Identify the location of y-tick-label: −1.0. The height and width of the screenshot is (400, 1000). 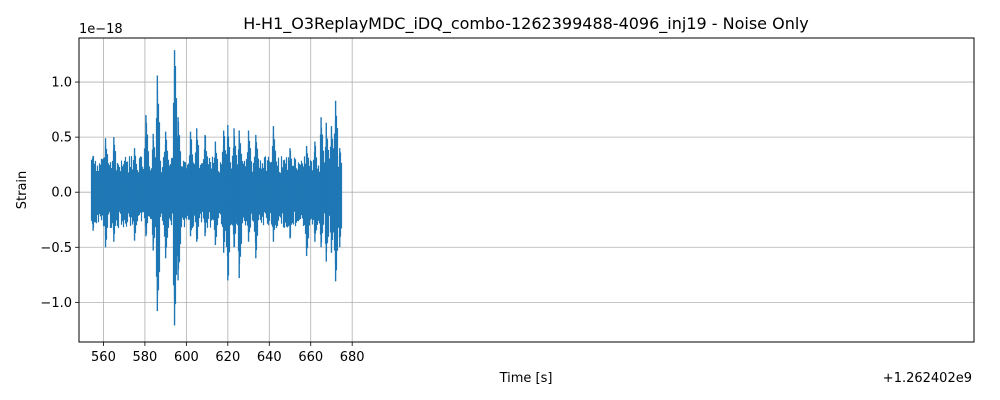
(56, 303).